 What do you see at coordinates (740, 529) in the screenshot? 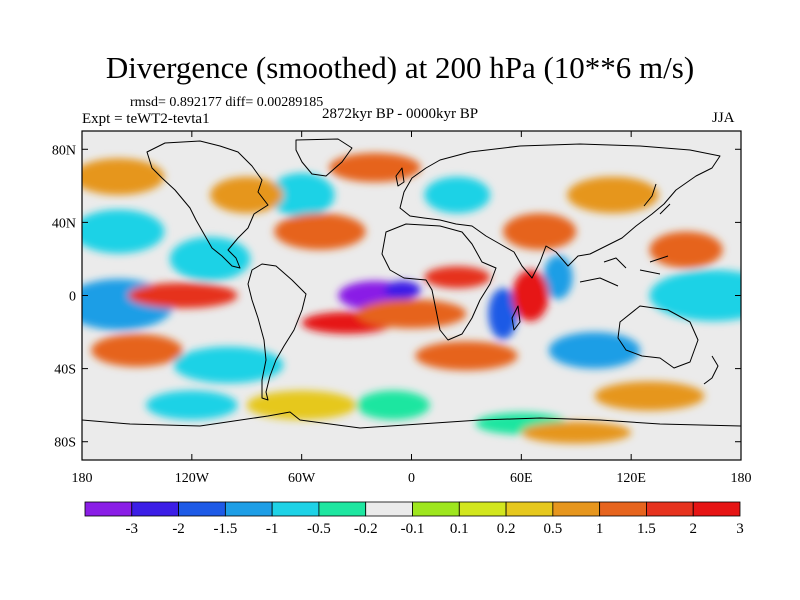
I see `colorbar-label: 3` at bounding box center [740, 529].